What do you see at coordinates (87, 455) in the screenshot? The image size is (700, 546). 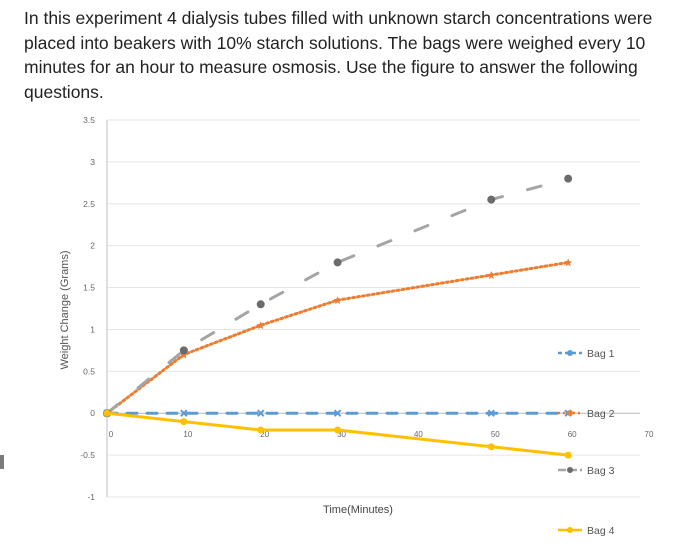 I see `y-tick-label: -0.5` at bounding box center [87, 455].